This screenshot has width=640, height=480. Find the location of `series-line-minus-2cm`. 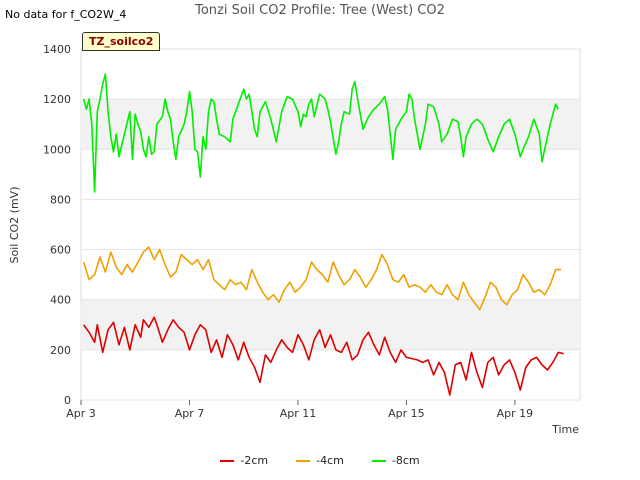

series-line-minus-2cm is located at coordinates (323, 356).